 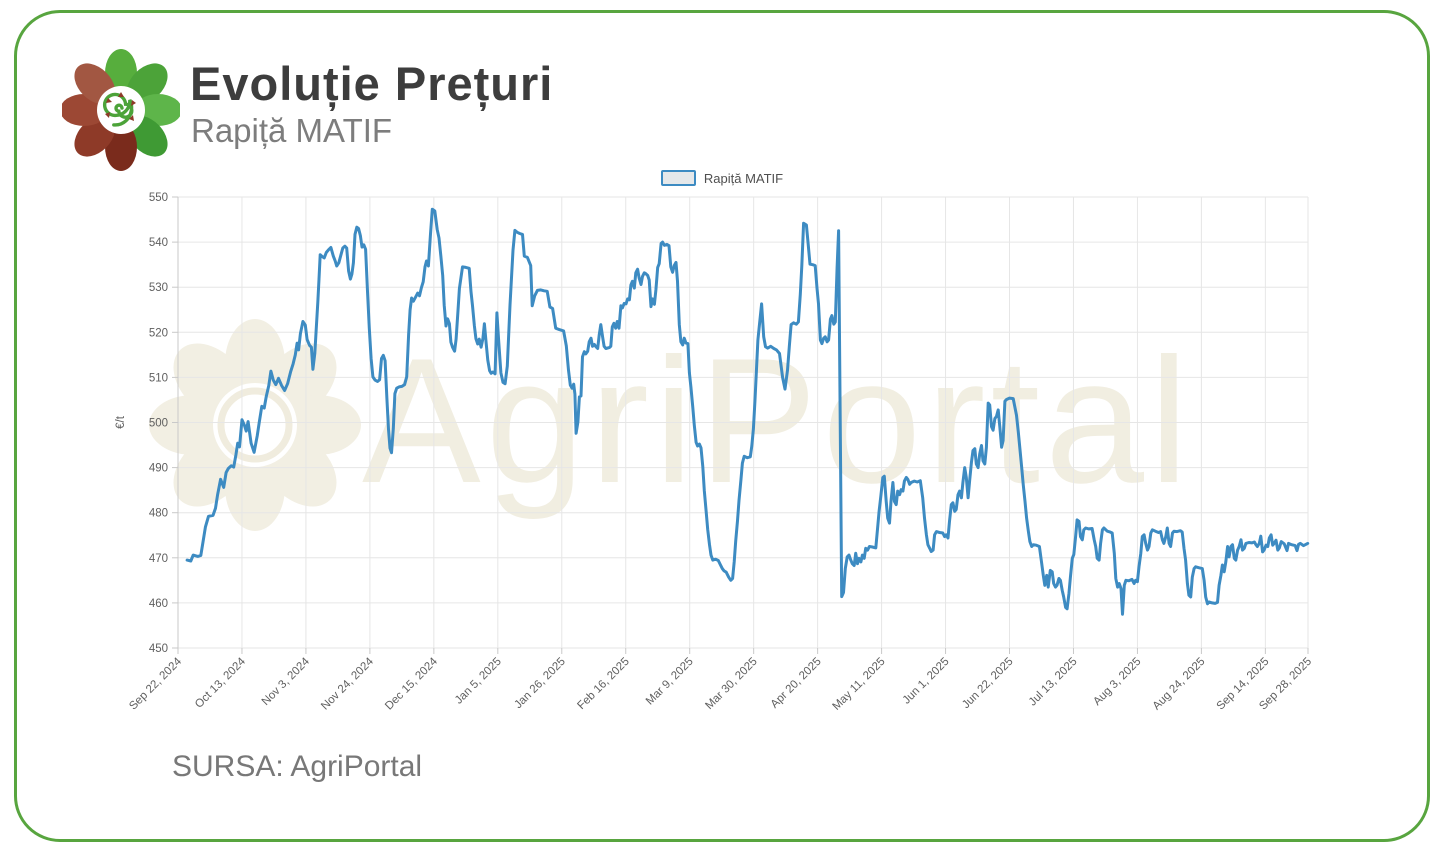 I want to click on y-axis-tick-label: 530, so click(x=158, y=288).